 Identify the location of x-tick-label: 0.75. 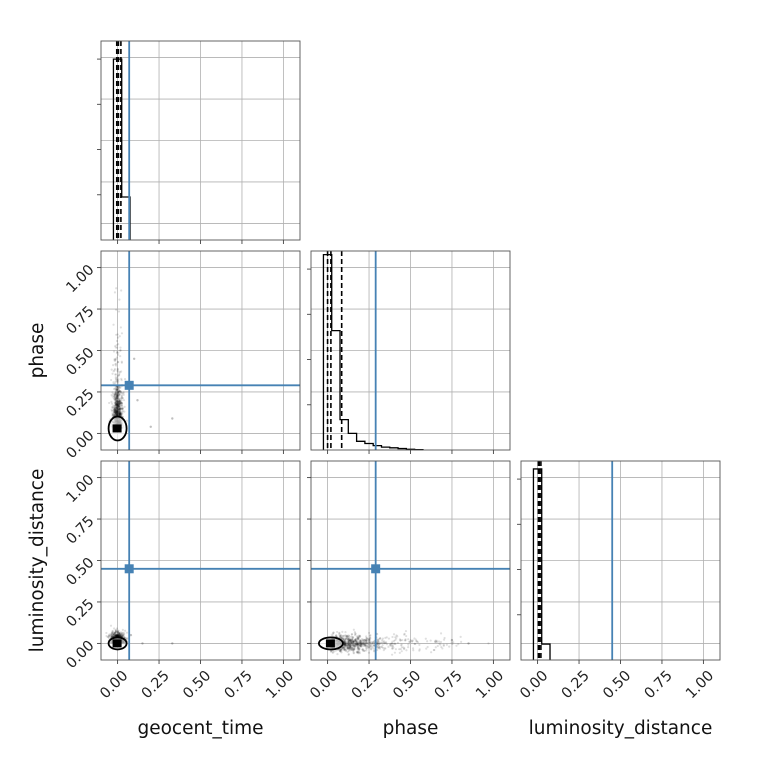
(659, 685).